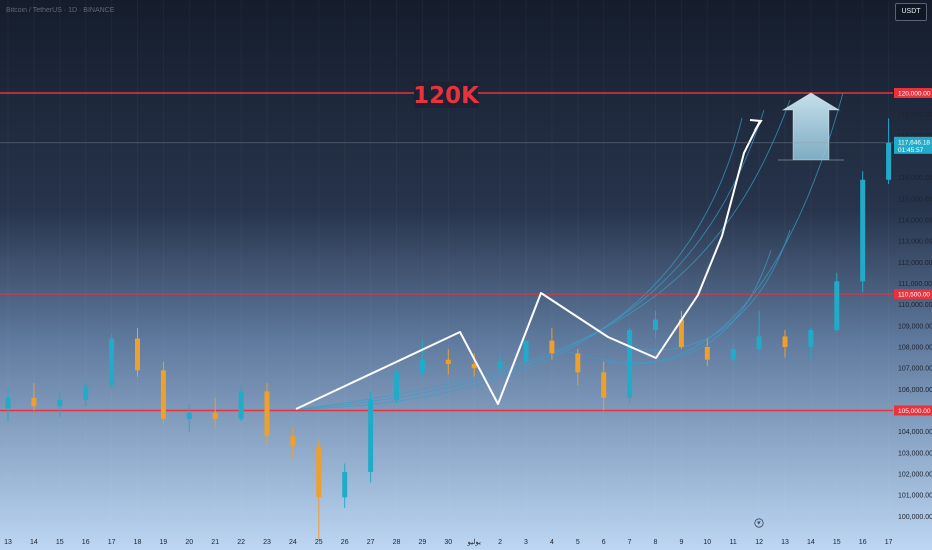  What do you see at coordinates (526, 542) in the screenshot?
I see `time-tick-label: 3` at bounding box center [526, 542].